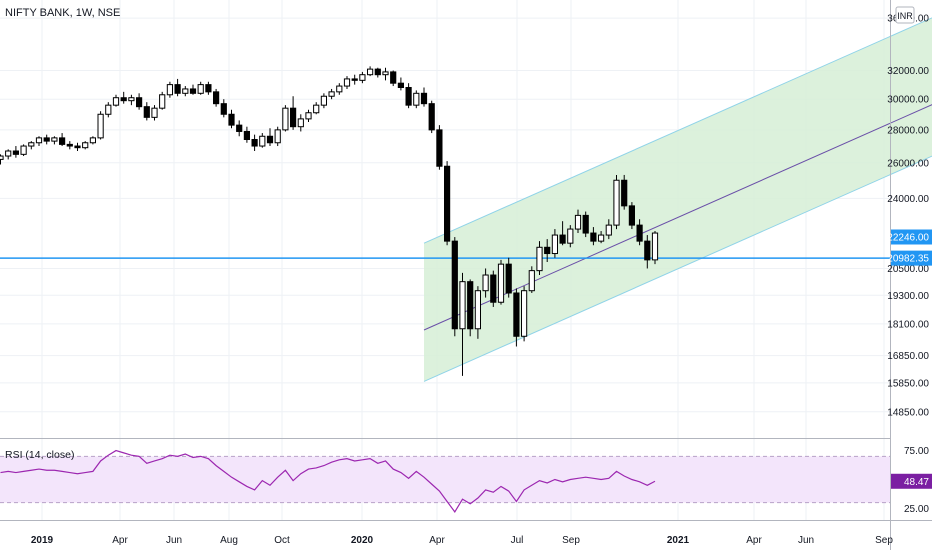  I want to click on rsi-title: RSI (14, close), so click(39, 455).